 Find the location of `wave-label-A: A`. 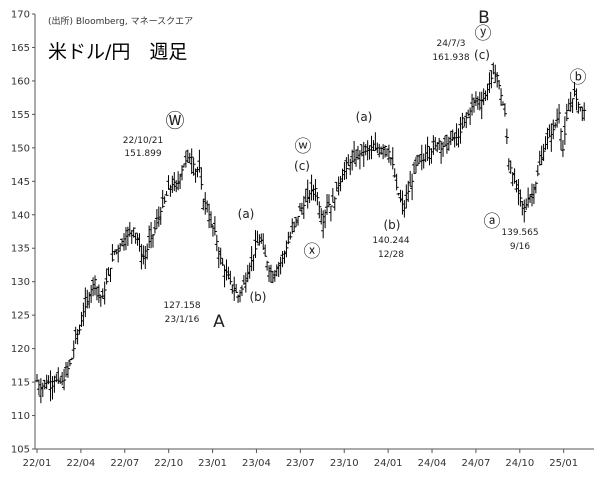

wave-label-A: A is located at coordinates (219, 322).